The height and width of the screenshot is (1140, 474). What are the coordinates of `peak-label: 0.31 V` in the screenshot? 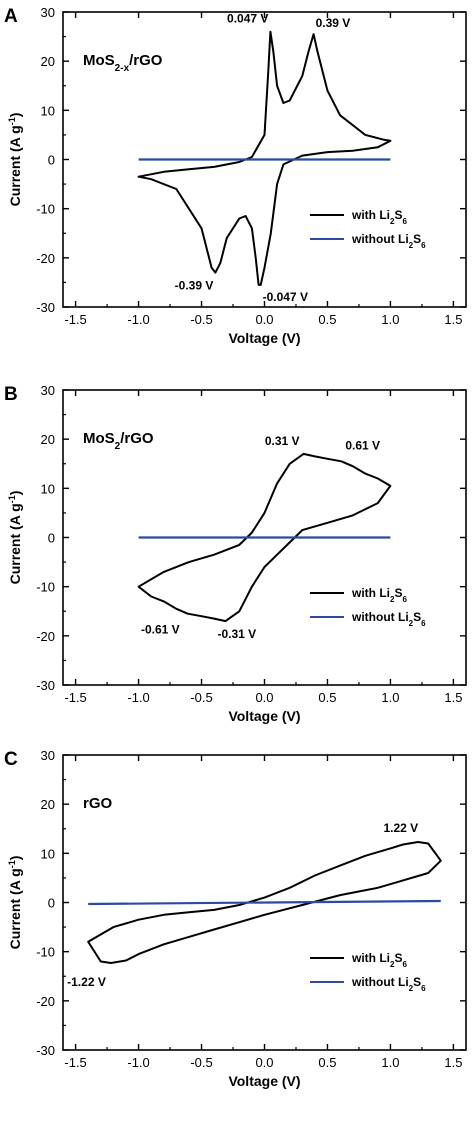 It's located at (282, 441).